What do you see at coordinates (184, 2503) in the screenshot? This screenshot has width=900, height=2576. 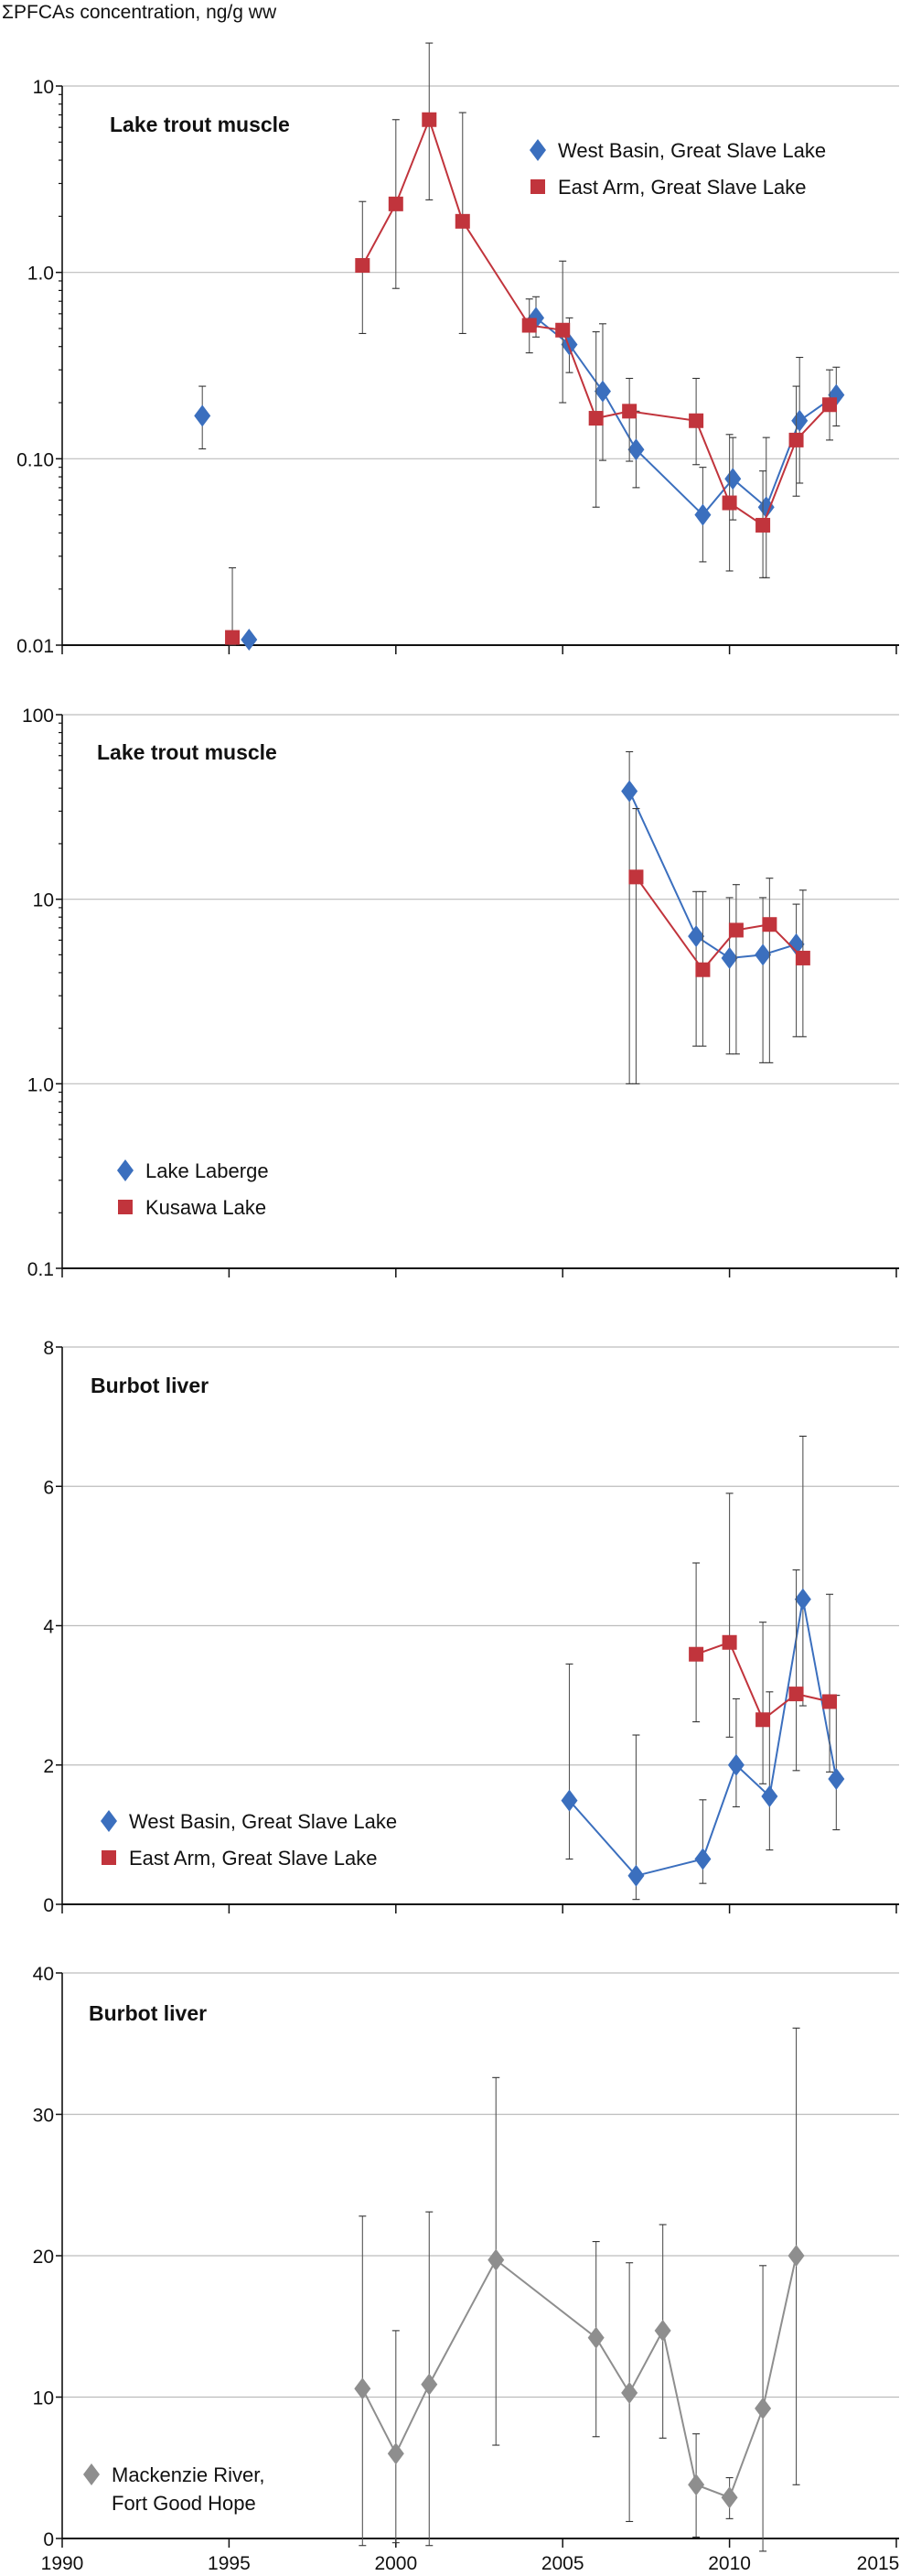 I see `legend-label: Fort Good Hope` at bounding box center [184, 2503].